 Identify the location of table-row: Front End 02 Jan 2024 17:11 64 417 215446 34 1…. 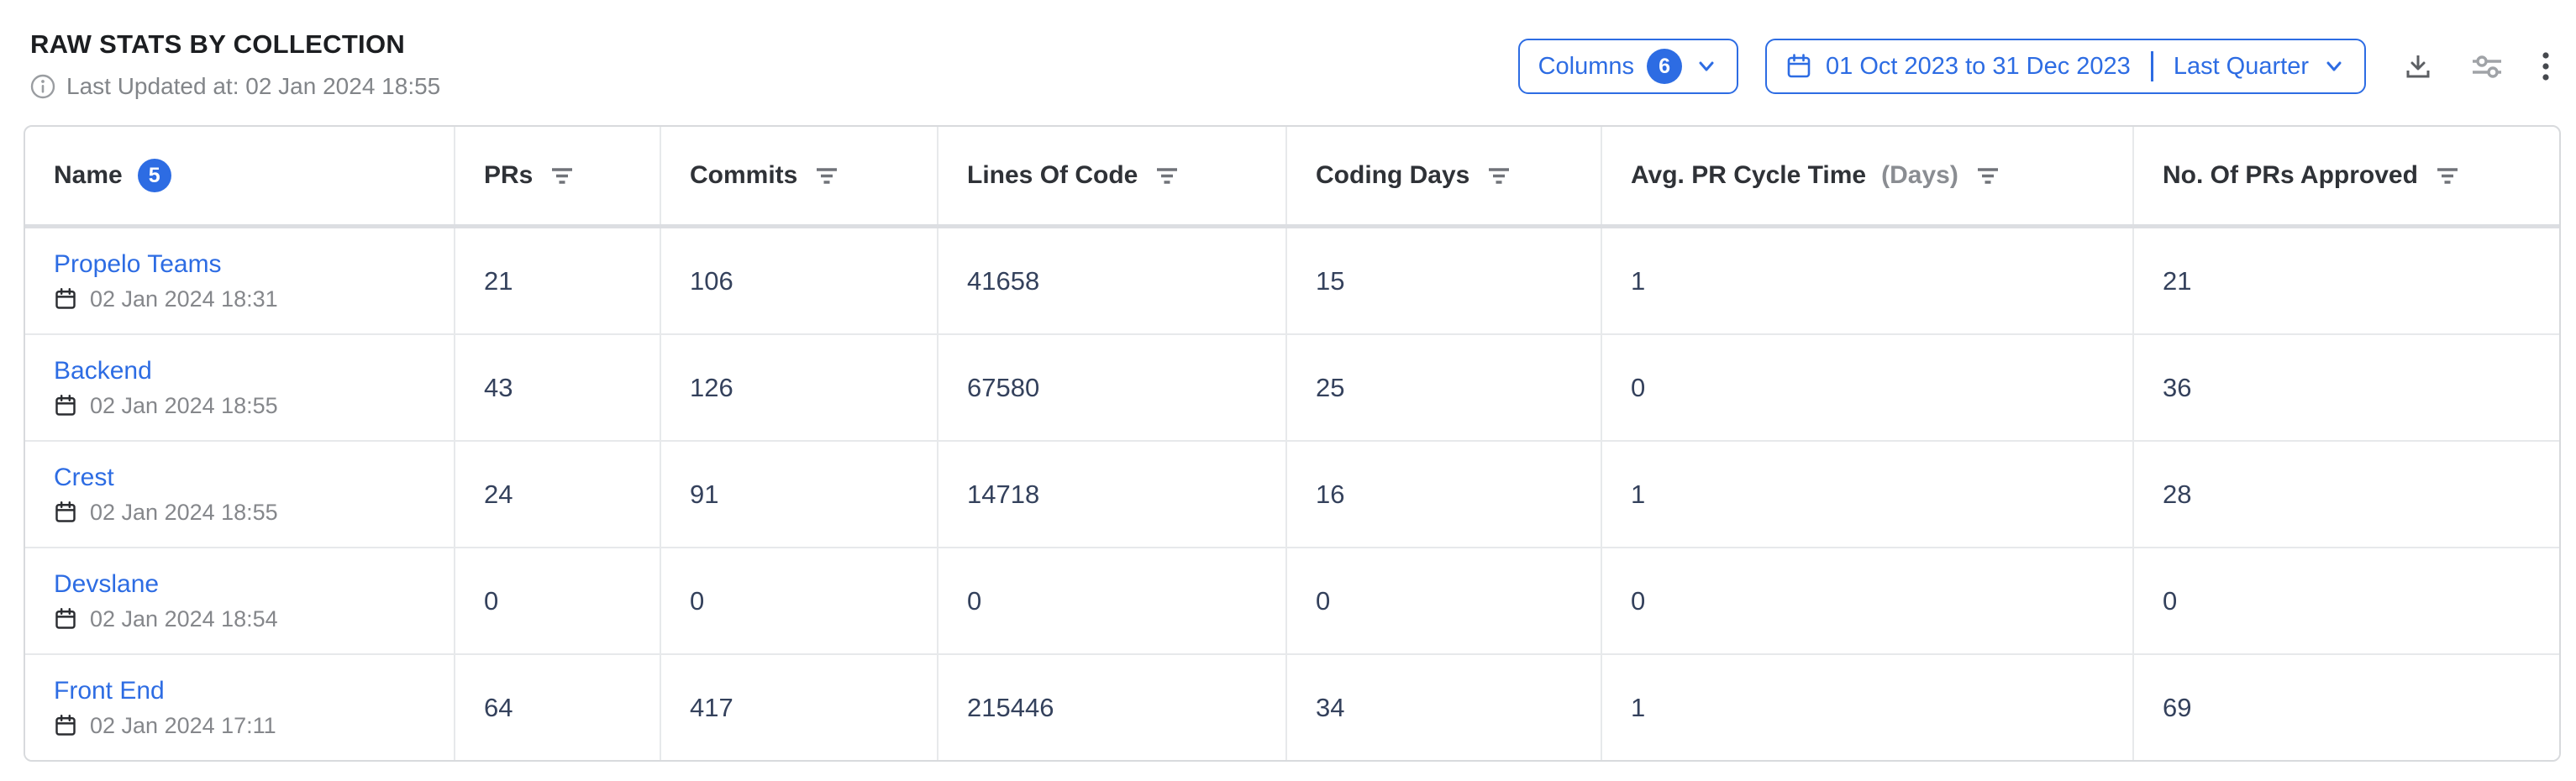
(1292, 708).